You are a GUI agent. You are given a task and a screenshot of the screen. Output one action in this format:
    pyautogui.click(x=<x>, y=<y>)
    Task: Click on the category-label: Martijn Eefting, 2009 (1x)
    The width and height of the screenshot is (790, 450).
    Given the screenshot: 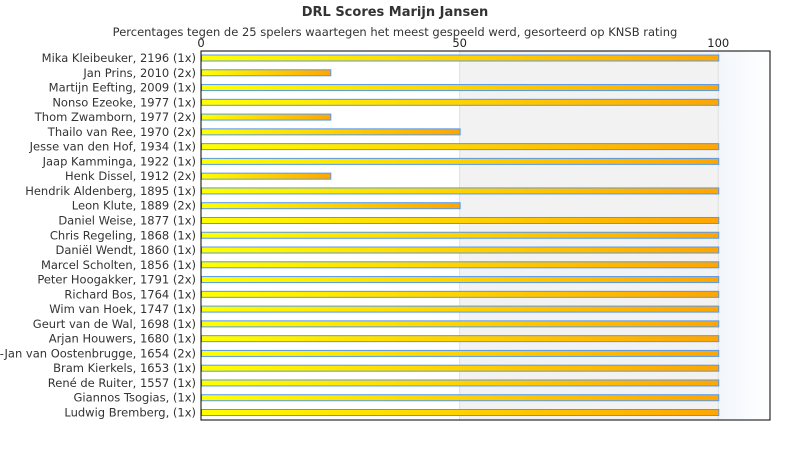 What is the action you would take?
    pyautogui.click(x=122, y=88)
    